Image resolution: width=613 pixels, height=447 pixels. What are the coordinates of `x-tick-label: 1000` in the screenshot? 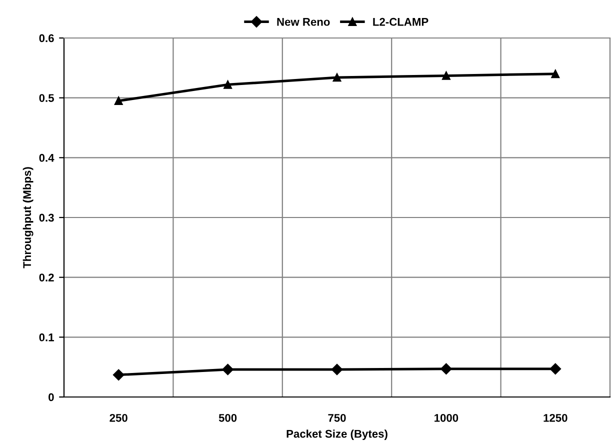 It's located at (446, 418).